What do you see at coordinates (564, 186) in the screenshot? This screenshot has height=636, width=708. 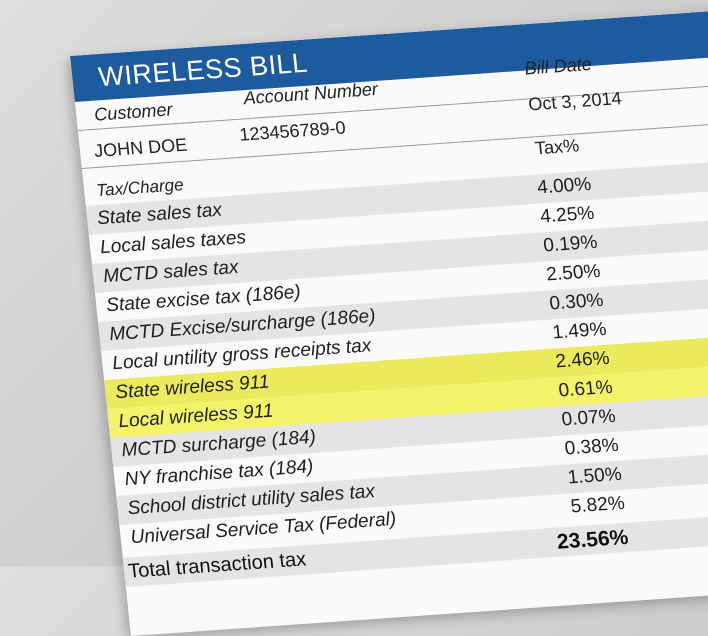 I see `tax-percent: 4.00%` at bounding box center [564, 186].